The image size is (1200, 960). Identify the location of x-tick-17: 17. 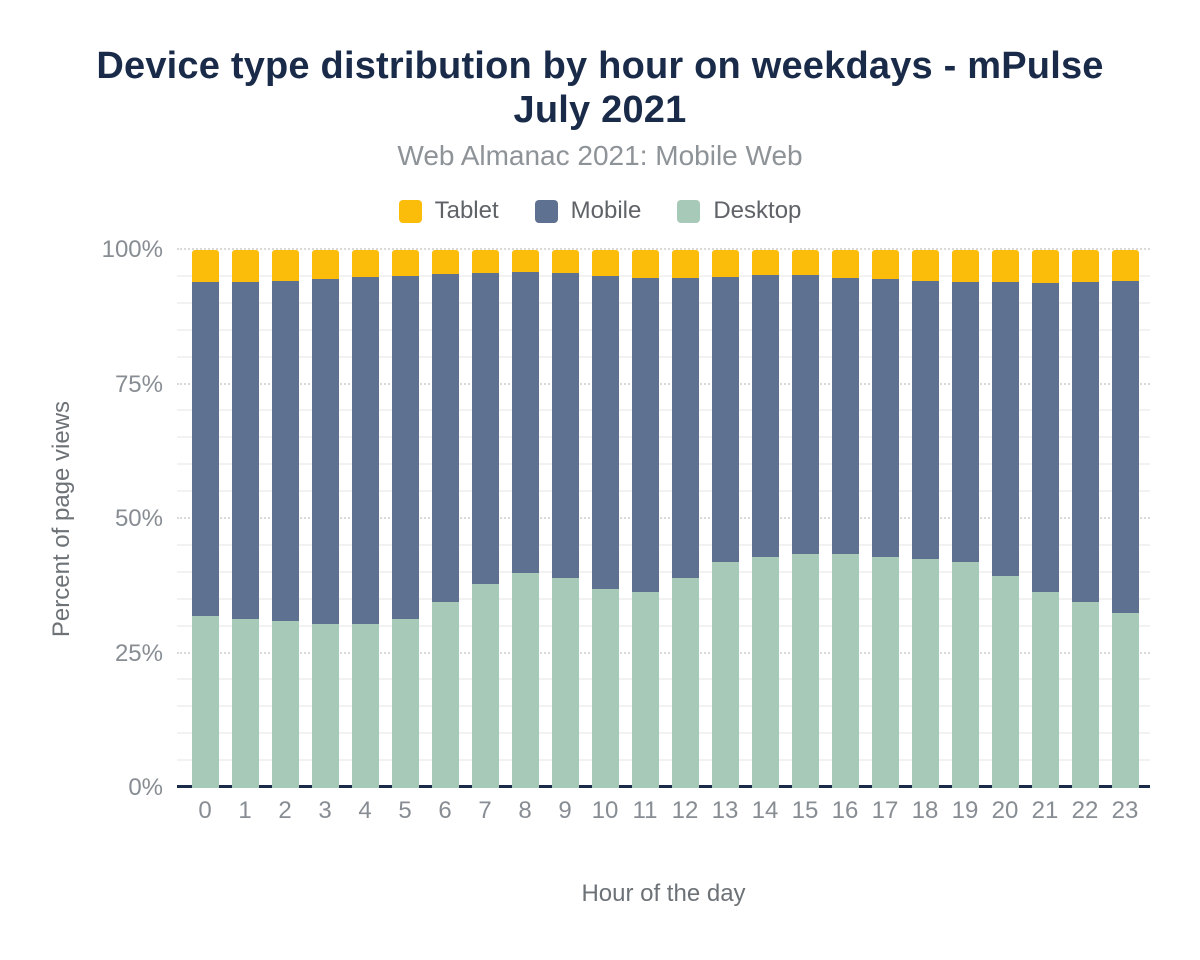
(885, 810).